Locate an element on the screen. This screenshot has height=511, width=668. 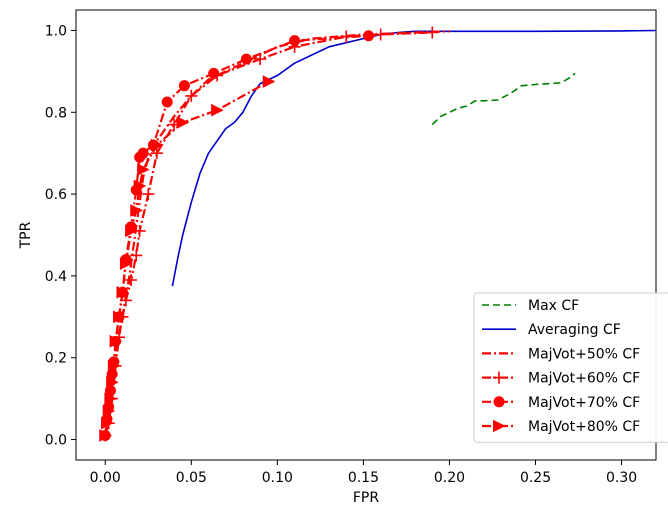
x-tick-label: 0.10 is located at coordinates (277, 478).